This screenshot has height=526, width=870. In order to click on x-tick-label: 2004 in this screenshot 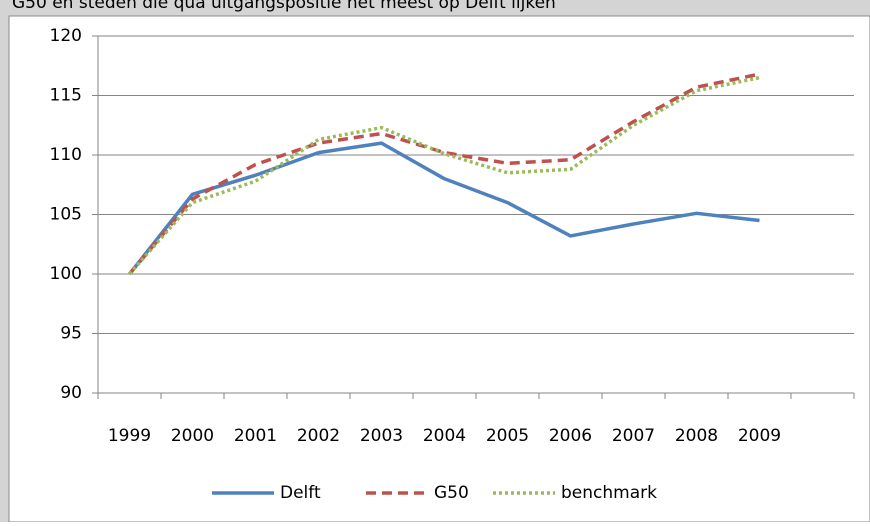, I will do `click(444, 436)`.